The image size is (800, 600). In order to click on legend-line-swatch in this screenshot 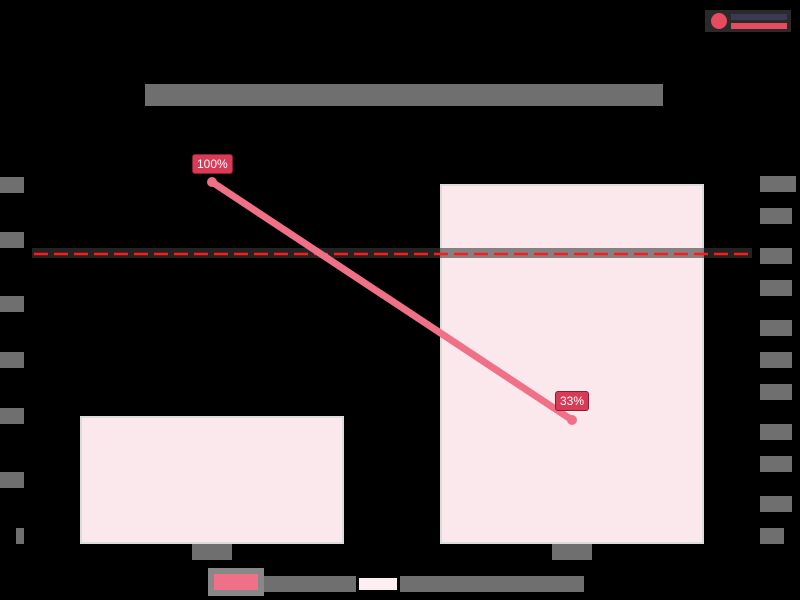, I will do `click(236, 582)`.